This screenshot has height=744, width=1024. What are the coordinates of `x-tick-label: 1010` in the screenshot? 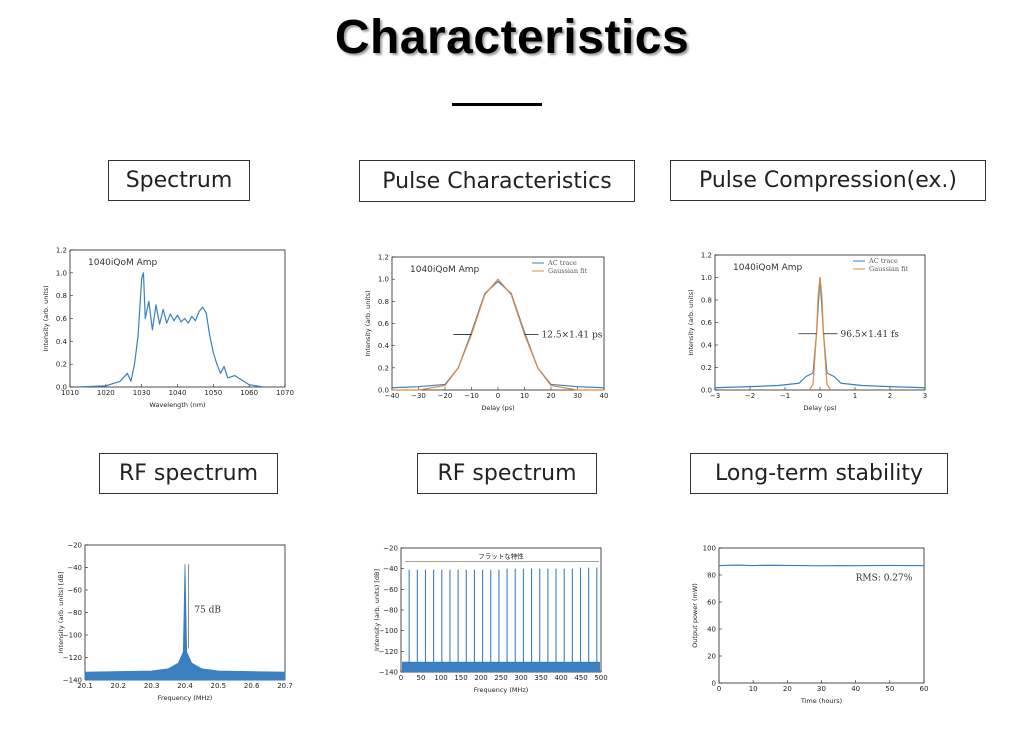 It's located at (70, 393).